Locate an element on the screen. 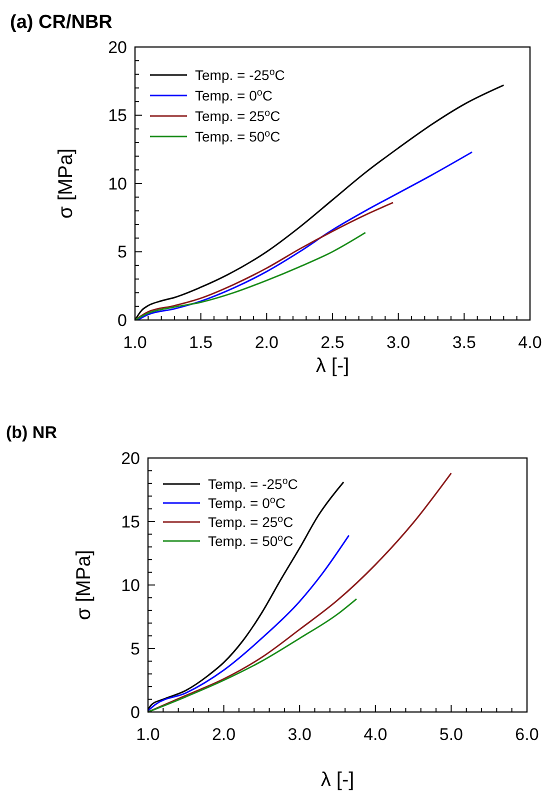  x-tick-label: 5.0 is located at coordinates (451, 734).